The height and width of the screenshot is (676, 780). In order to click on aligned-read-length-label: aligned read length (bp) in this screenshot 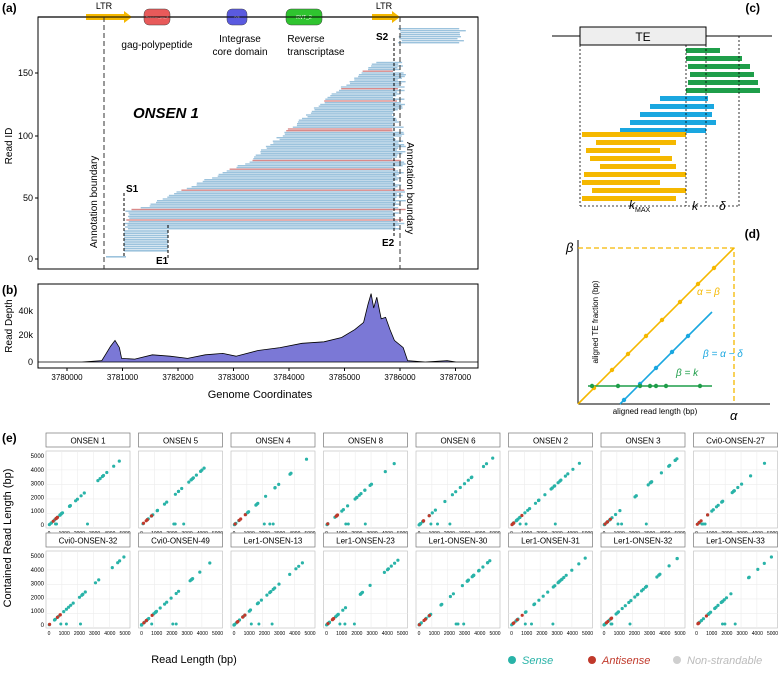, I will do `click(655, 411)`.